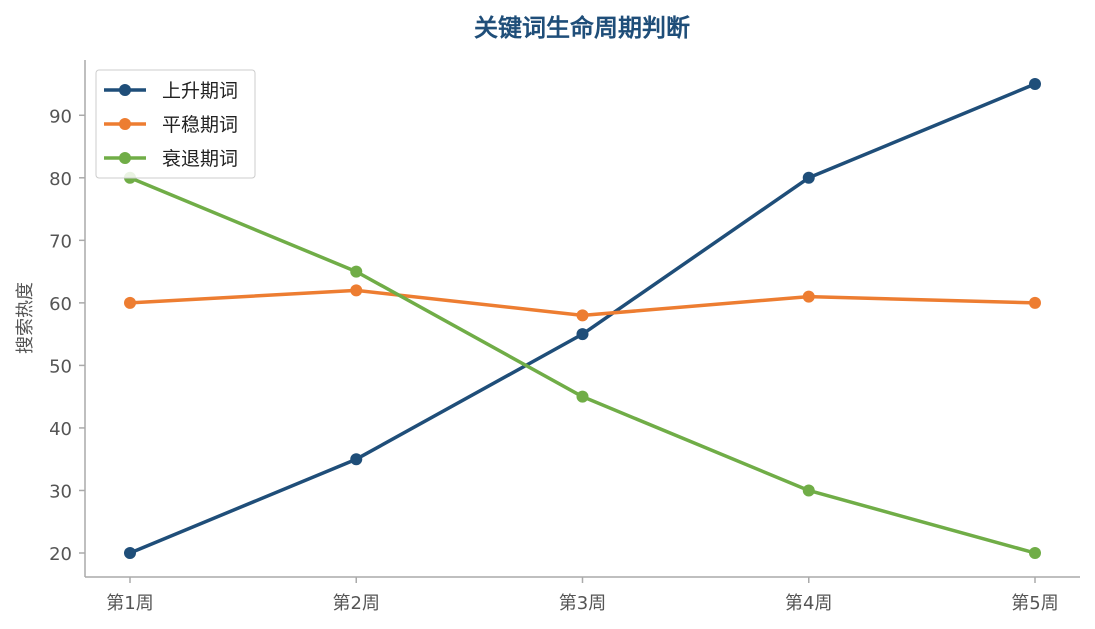 Image resolution: width=1095 pixels, height=629 pixels. I want to click on y-axis-label: 搜索热度, so click(25, 318).